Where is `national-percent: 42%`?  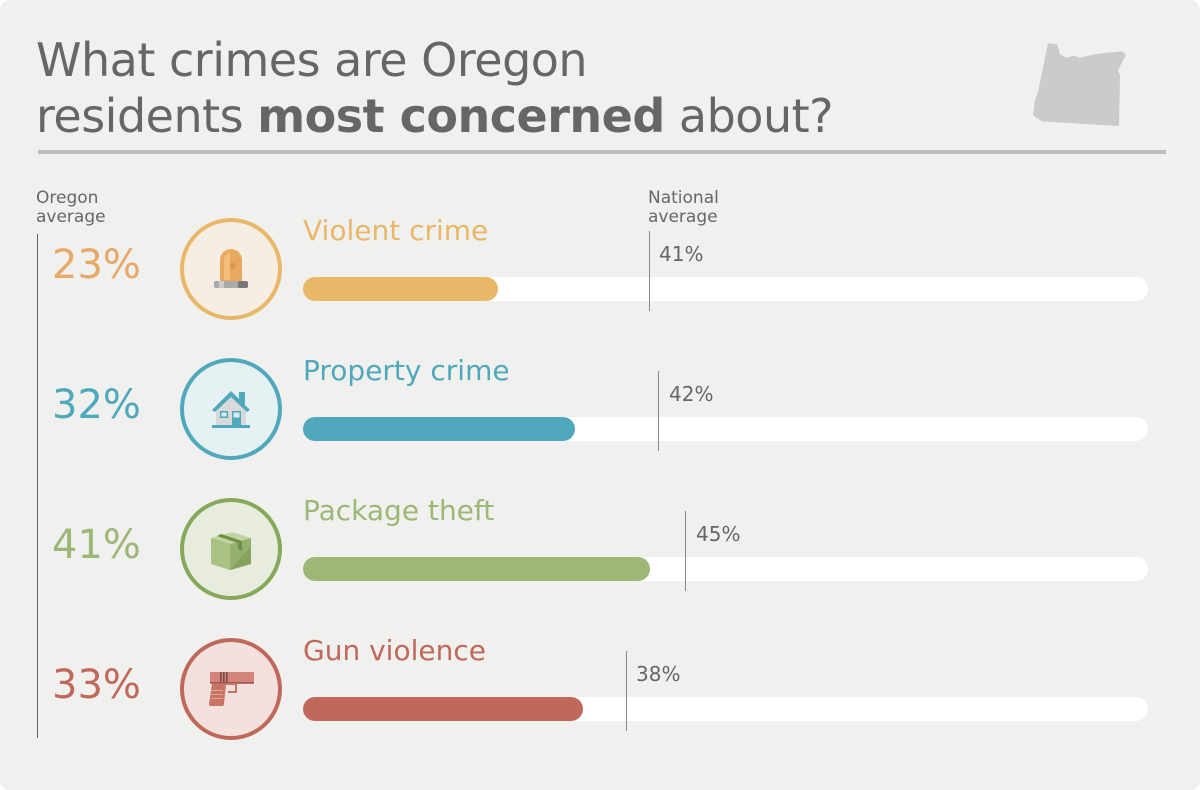 national-percent: 42% is located at coordinates (691, 394).